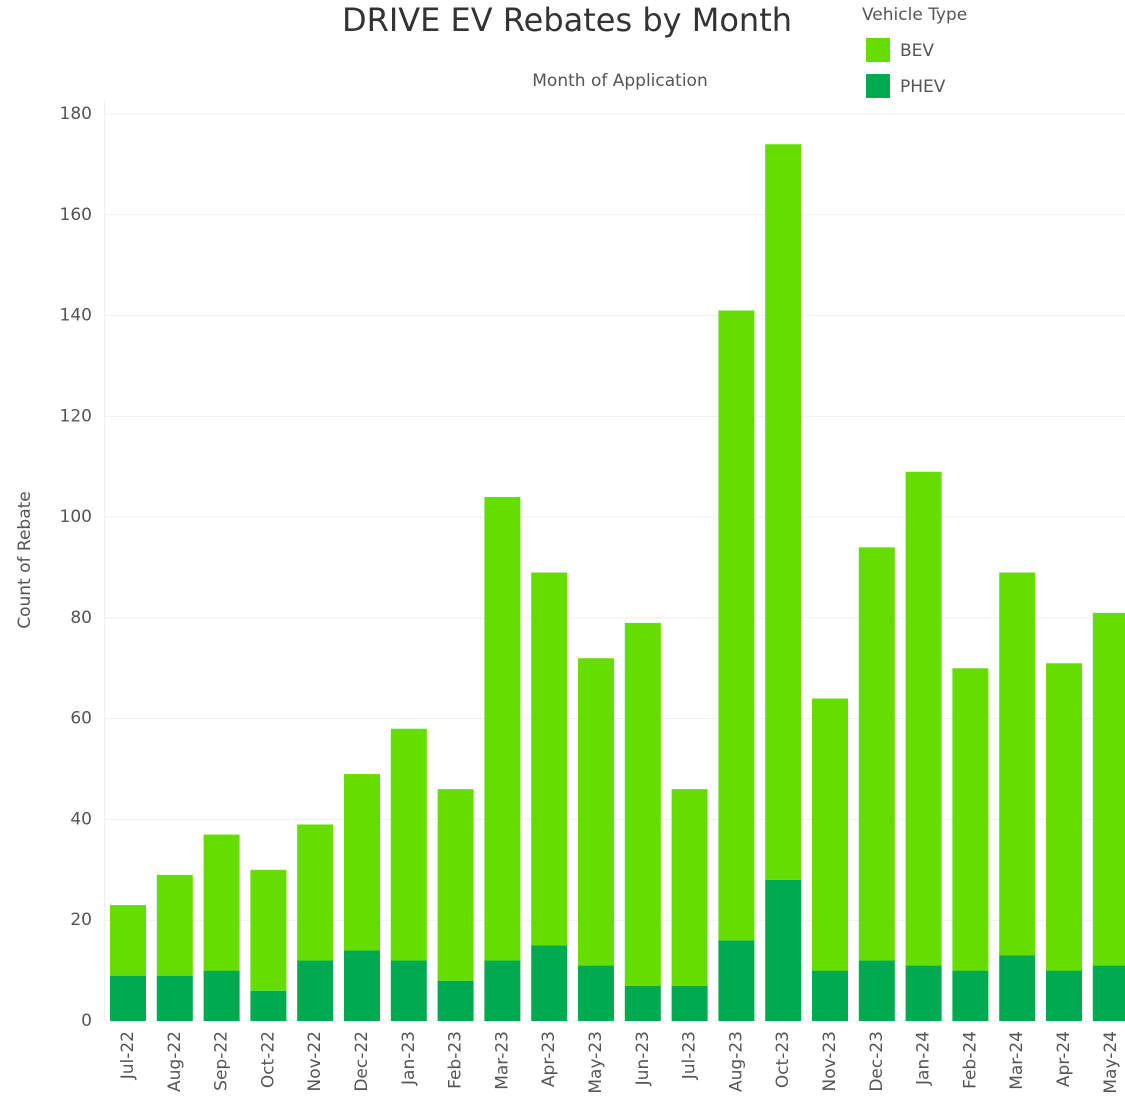  I want to click on chart-title: DRIVE EV Rebates by Month, so click(567, 20).